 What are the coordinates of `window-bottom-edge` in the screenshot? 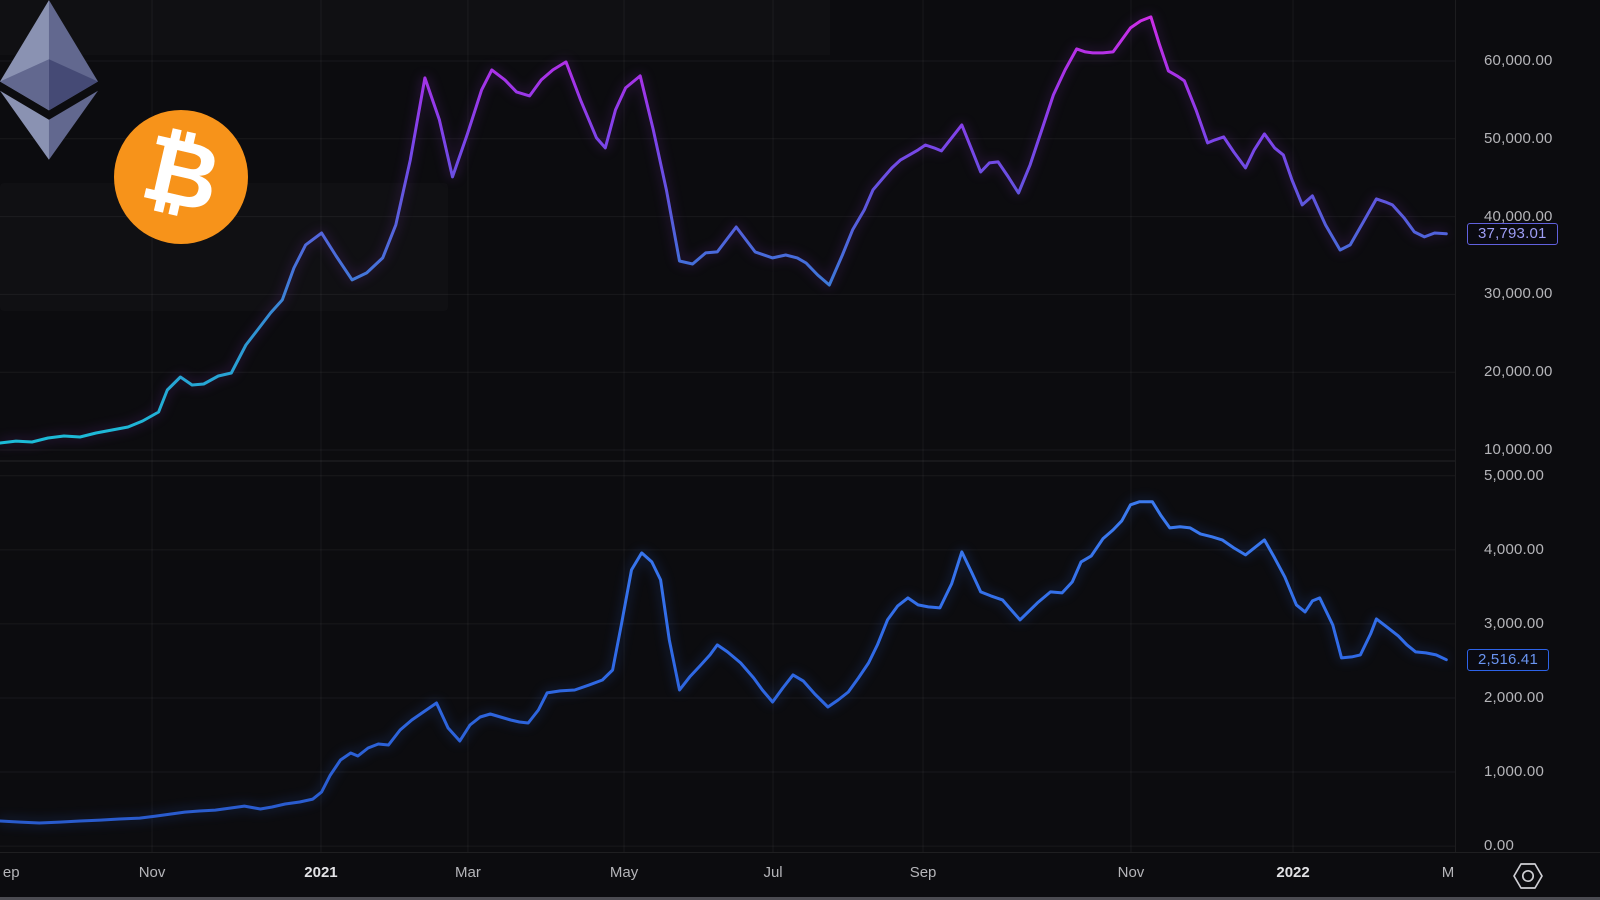 It's located at (800, 898).